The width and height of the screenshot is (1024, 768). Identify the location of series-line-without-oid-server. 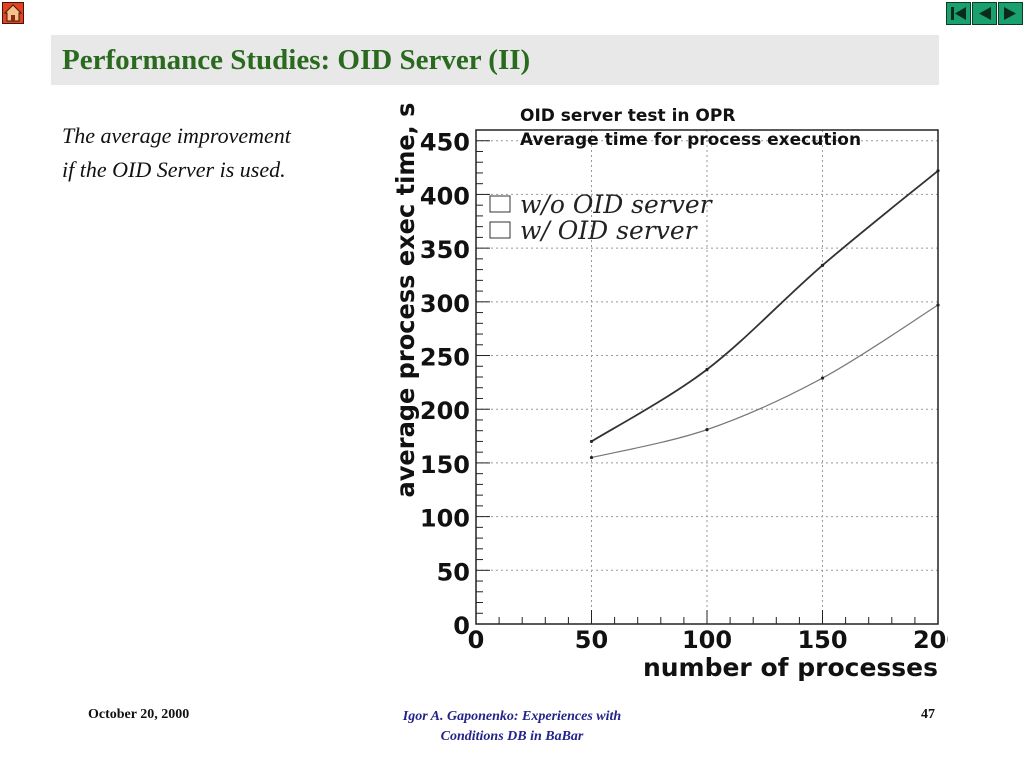
(765, 306).